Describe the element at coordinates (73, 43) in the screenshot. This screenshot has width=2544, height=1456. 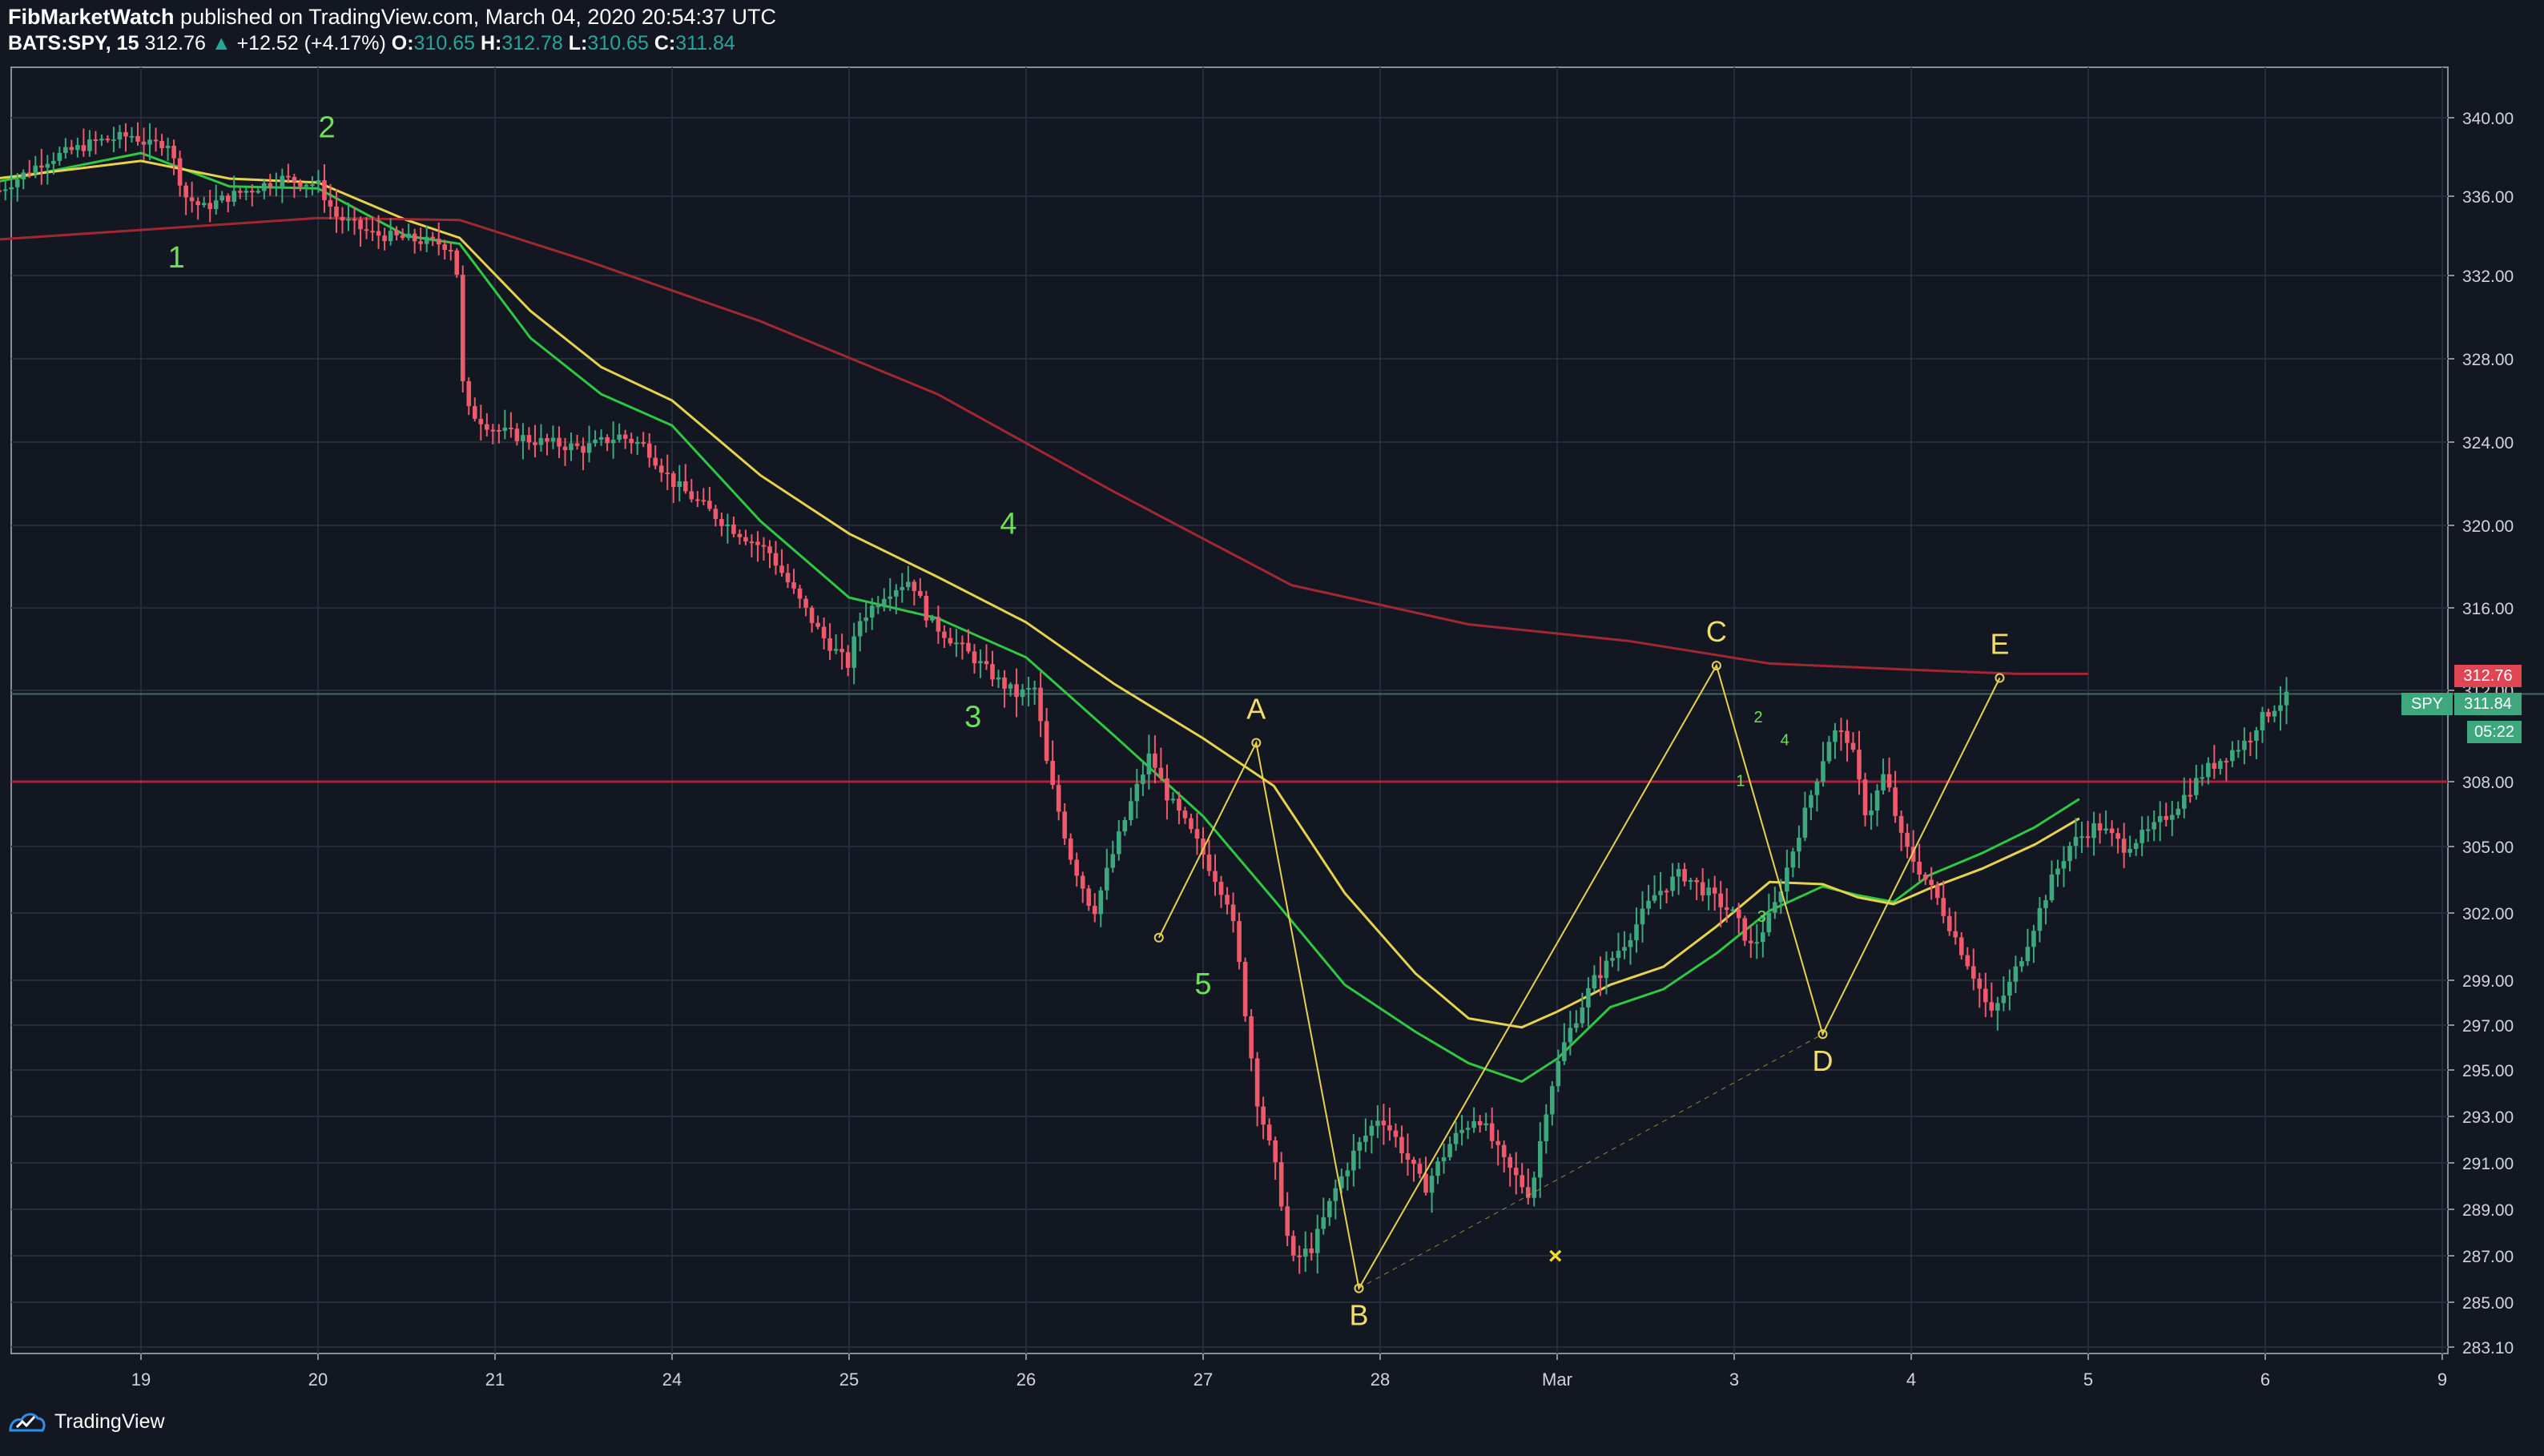
I see `symbol-label: BATS:SPY, 15` at that location.